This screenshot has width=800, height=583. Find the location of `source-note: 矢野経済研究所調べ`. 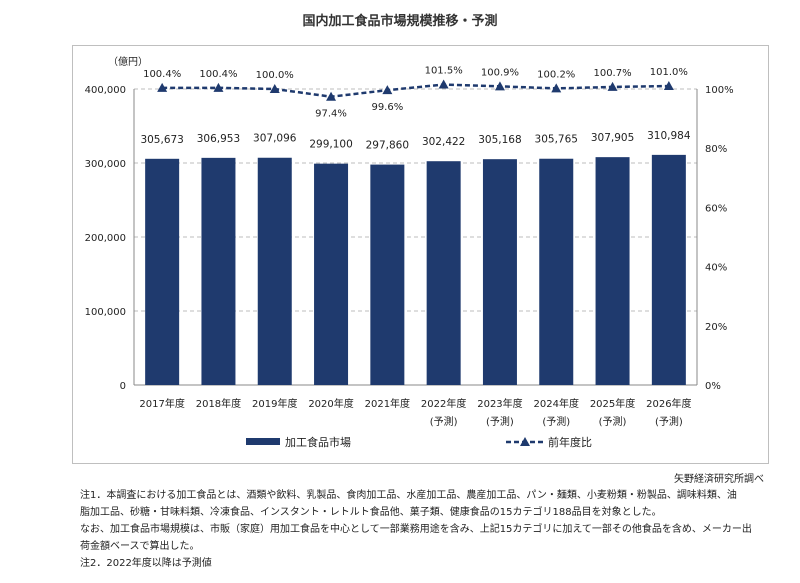

source-note: 矢野経済研究所調べ is located at coordinates (719, 479).